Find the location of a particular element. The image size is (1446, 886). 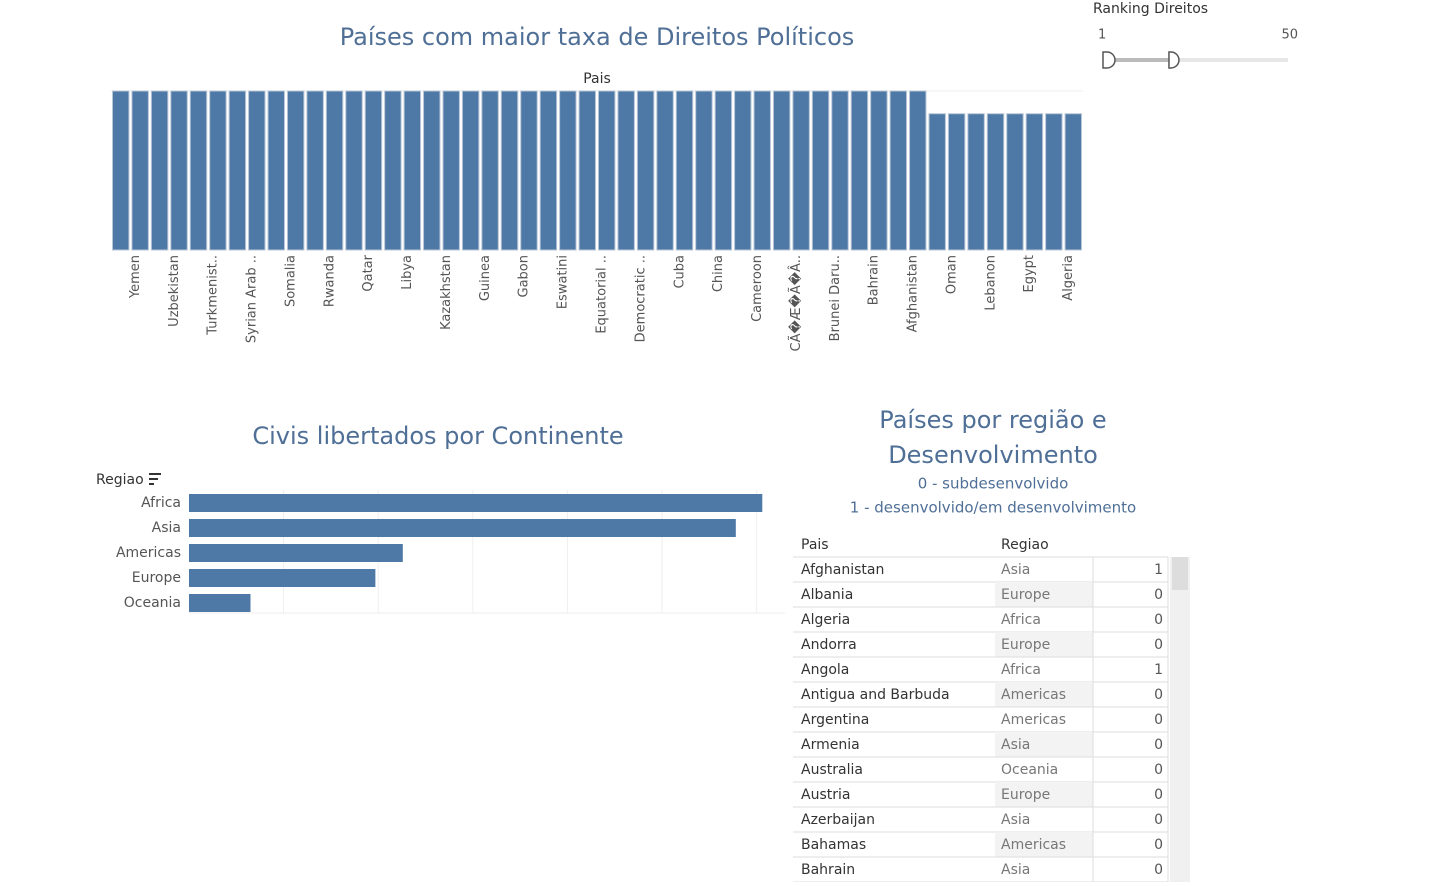

column-header: Regiao is located at coordinates (1025, 545).